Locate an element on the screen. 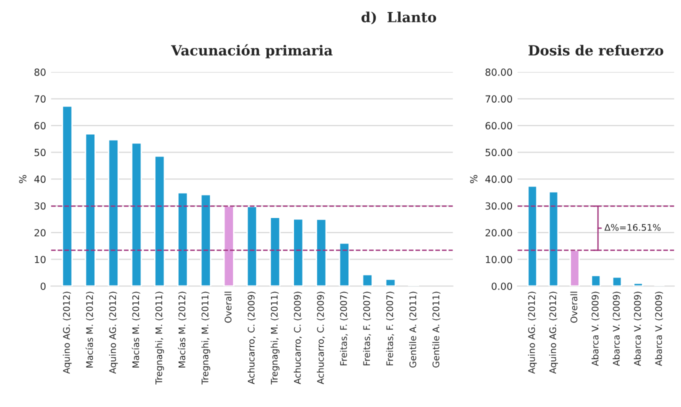 This screenshot has width=681, height=407. text: d) Llanto is located at coordinates (399, 18).